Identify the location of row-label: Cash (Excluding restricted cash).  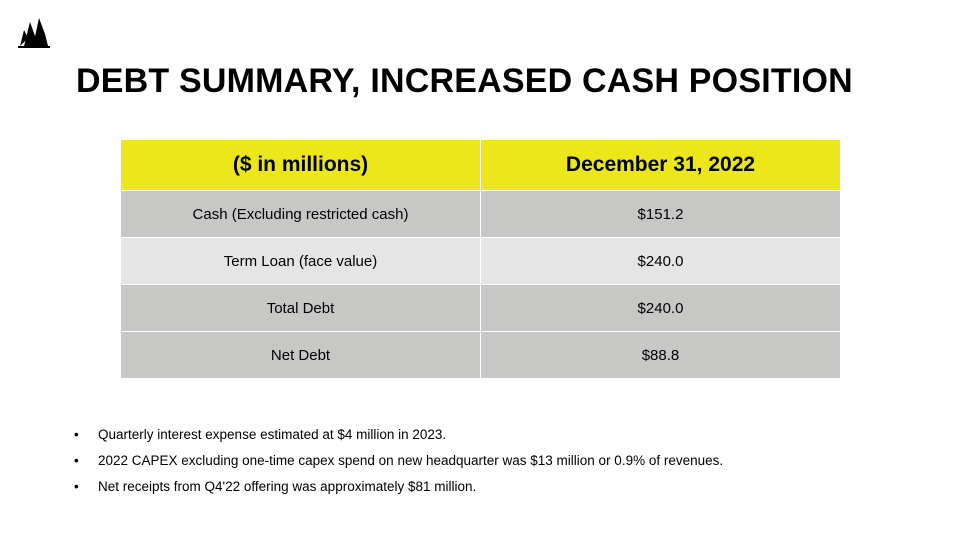
(300, 214).